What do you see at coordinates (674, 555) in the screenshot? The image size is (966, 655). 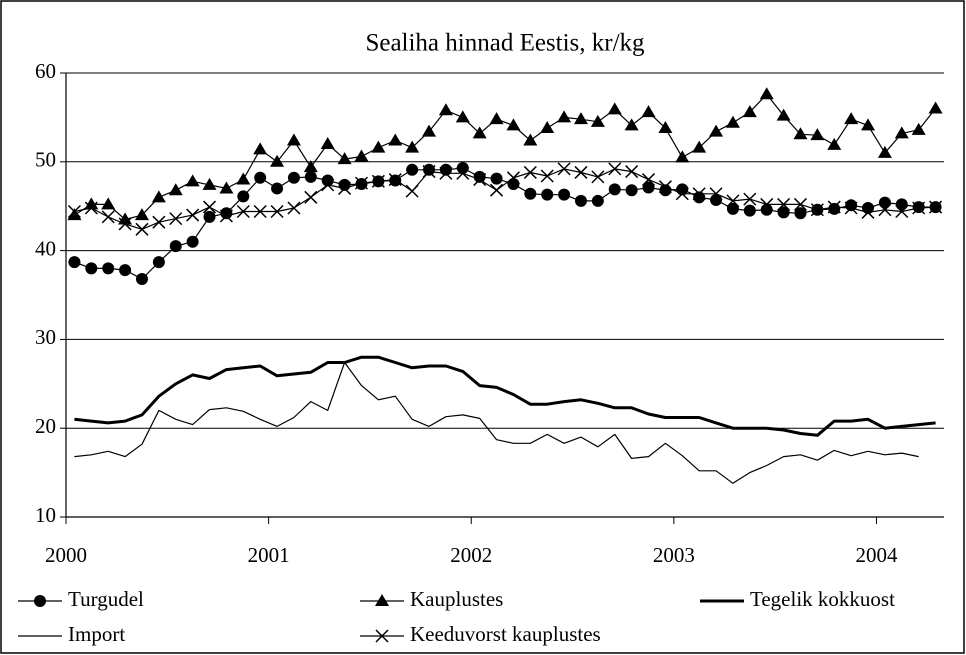 I see `x-tick-label: 2003` at bounding box center [674, 555].